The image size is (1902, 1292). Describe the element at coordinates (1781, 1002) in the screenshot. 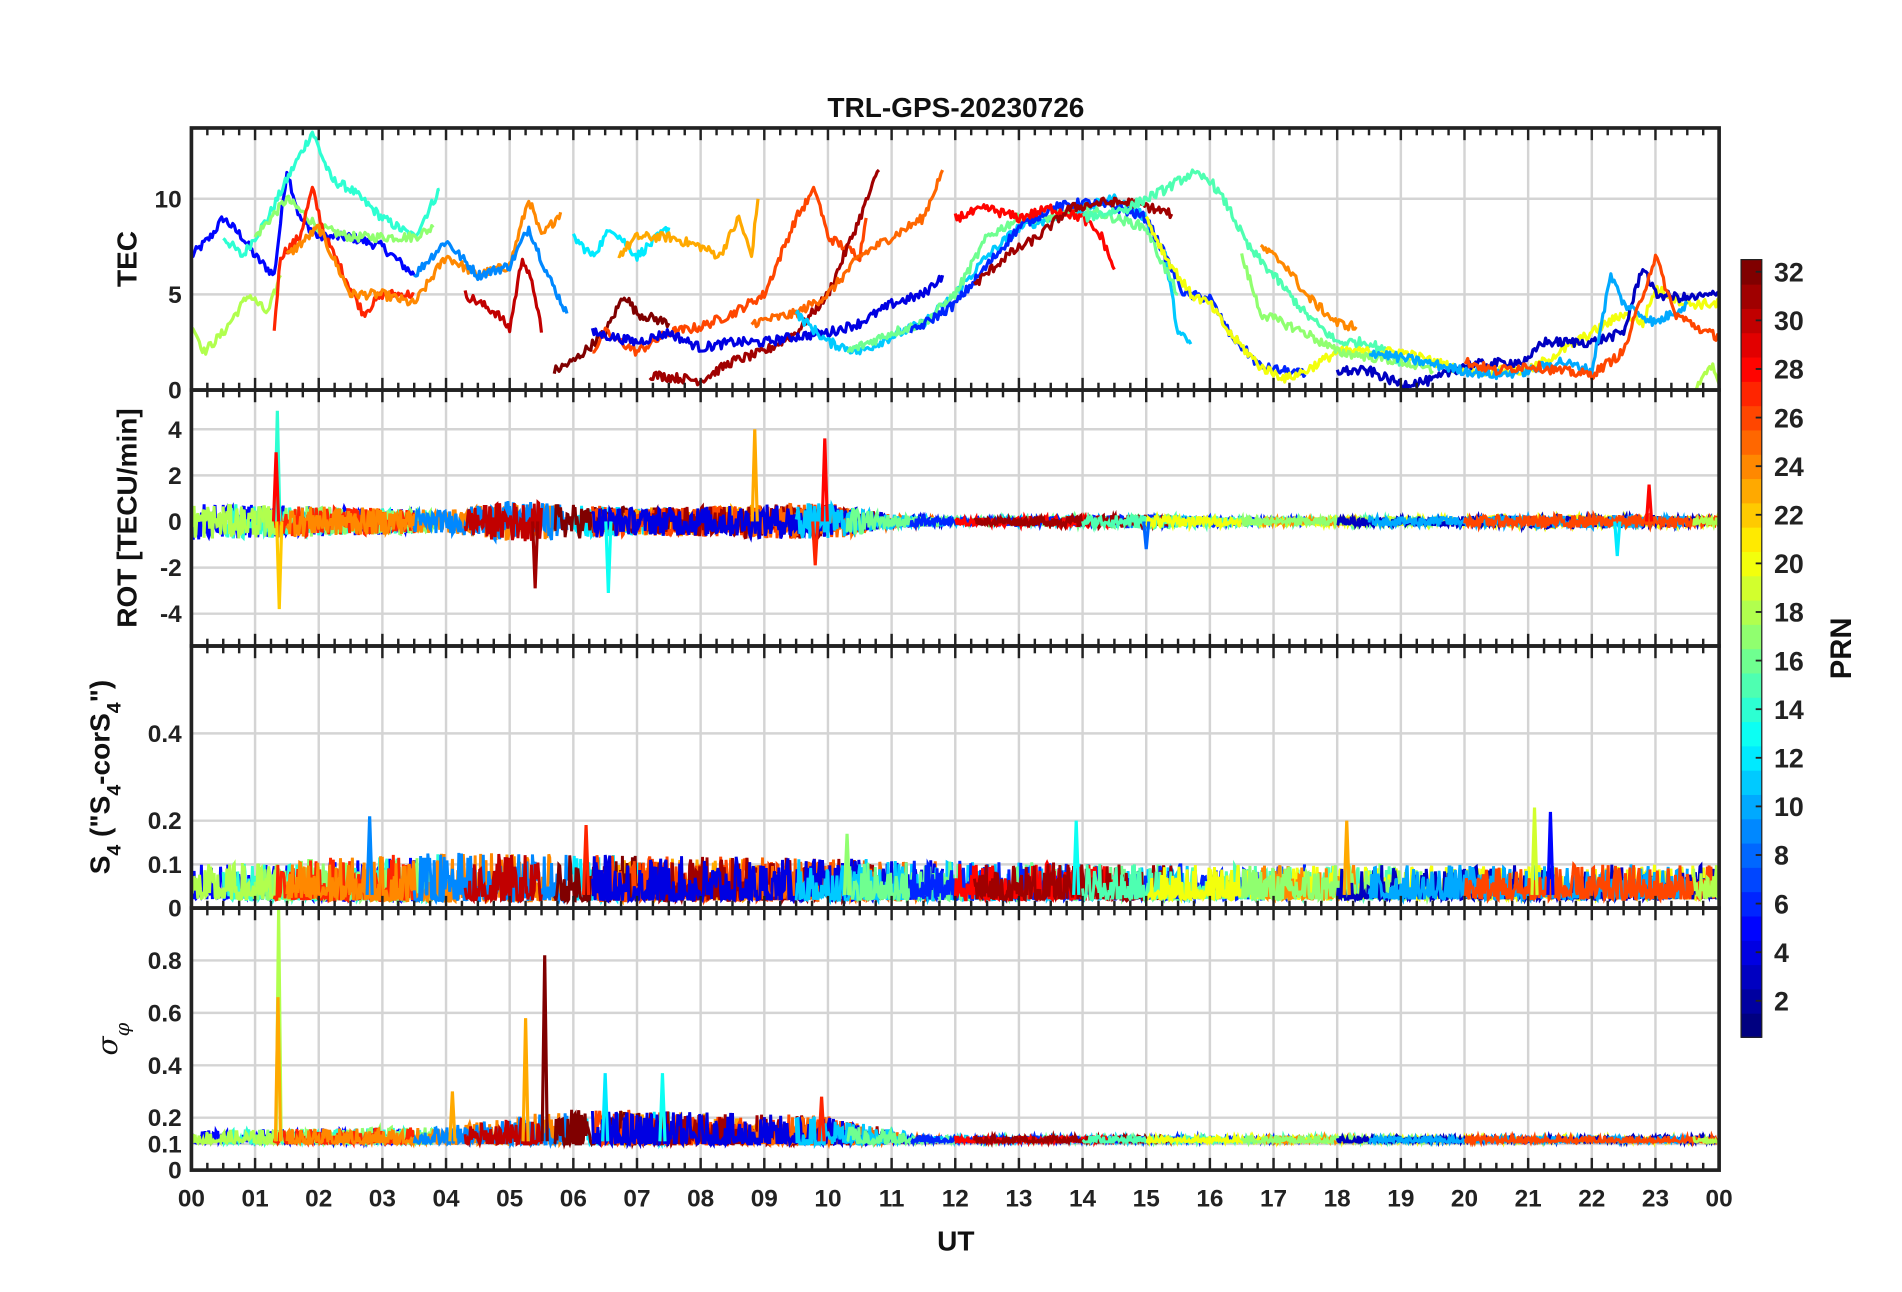

I see `colorbar-tick-label: 2` at that location.